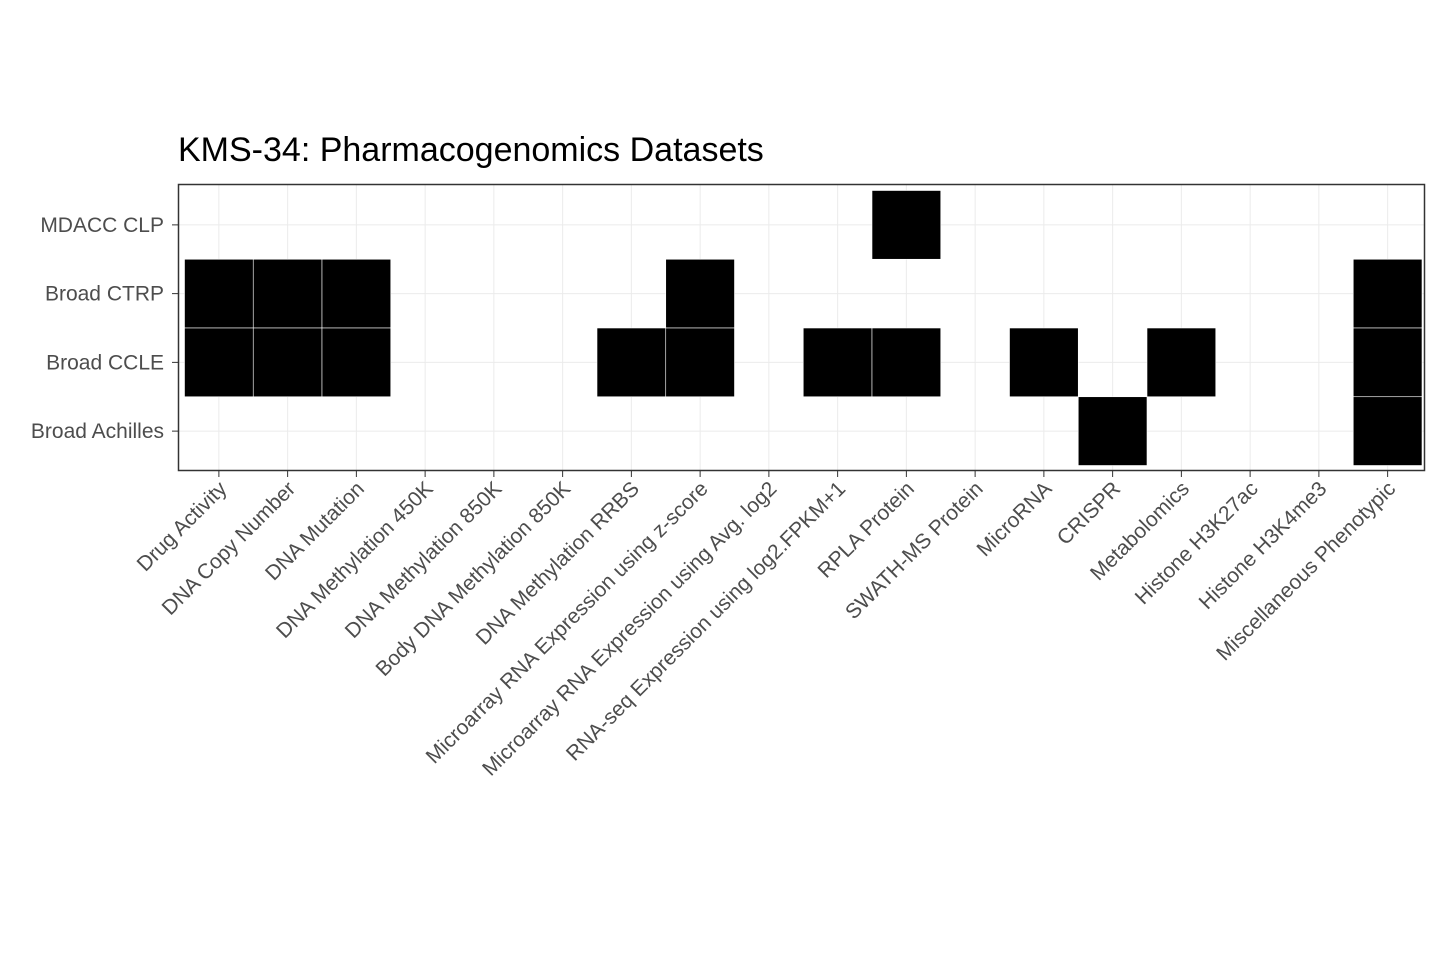  What do you see at coordinates (105, 362) in the screenshot?
I see `y-tick-label: Broad CCLE` at bounding box center [105, 362].